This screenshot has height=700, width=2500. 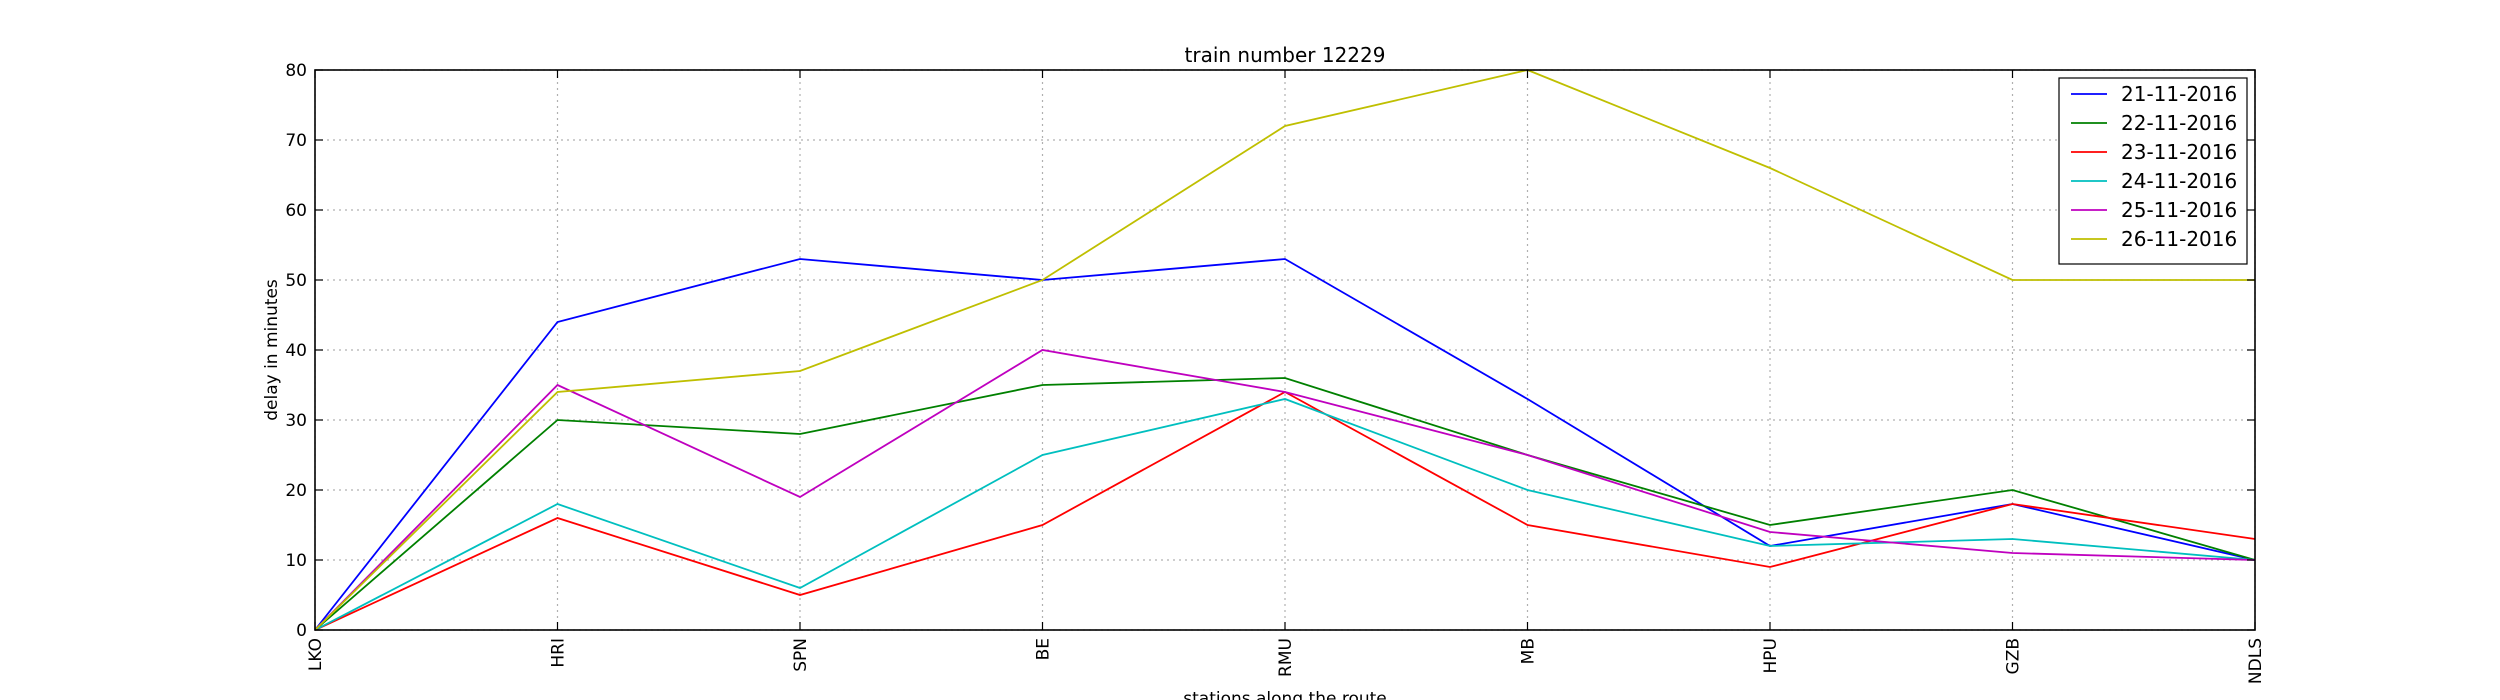 I want to click on y-tick-label: 40, so click(x=296, y=351).